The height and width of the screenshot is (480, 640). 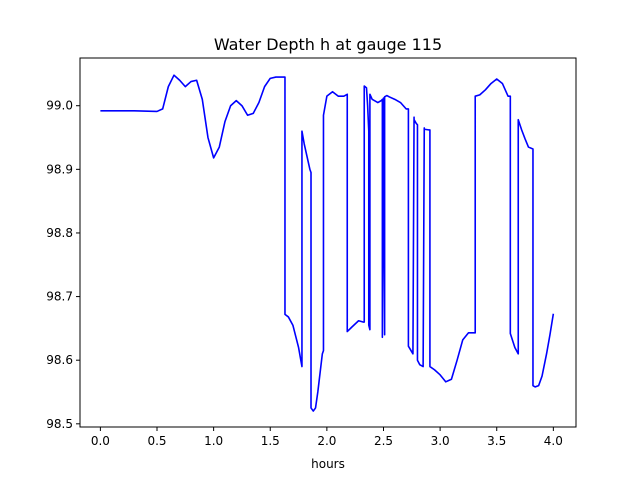 What do you see at coordinates (100, 441) in the screenshot?
I see `x-tick-label: 0.0` at bounding box center [100, 441].